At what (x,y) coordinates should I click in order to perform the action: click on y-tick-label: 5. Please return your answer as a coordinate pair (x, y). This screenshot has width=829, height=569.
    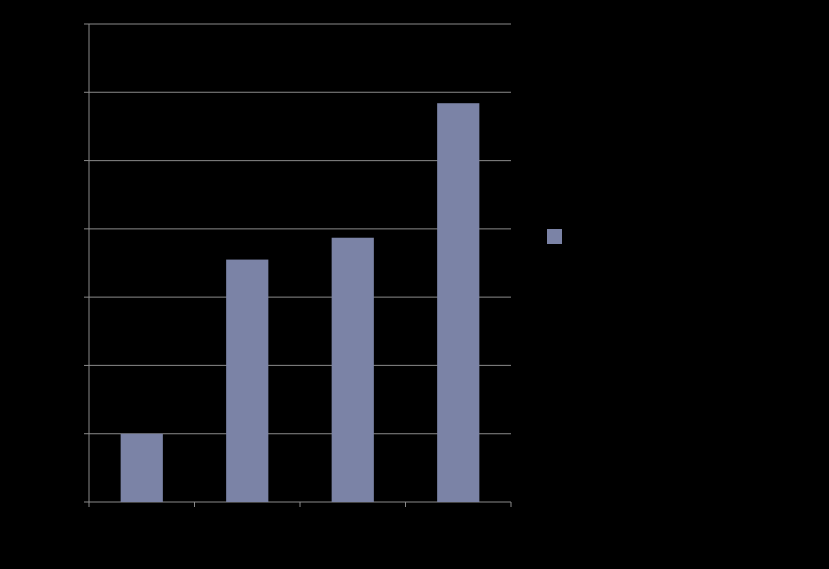
    Looking at the image, I should click on (75, 160).